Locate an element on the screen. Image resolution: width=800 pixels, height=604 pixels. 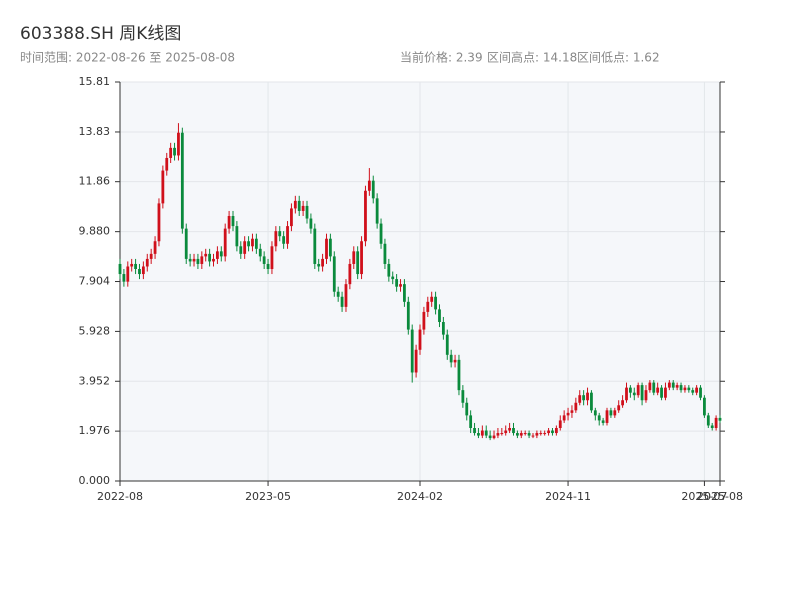
info-high: 区间高点: 14.18 is located at coordinates (532, 57).